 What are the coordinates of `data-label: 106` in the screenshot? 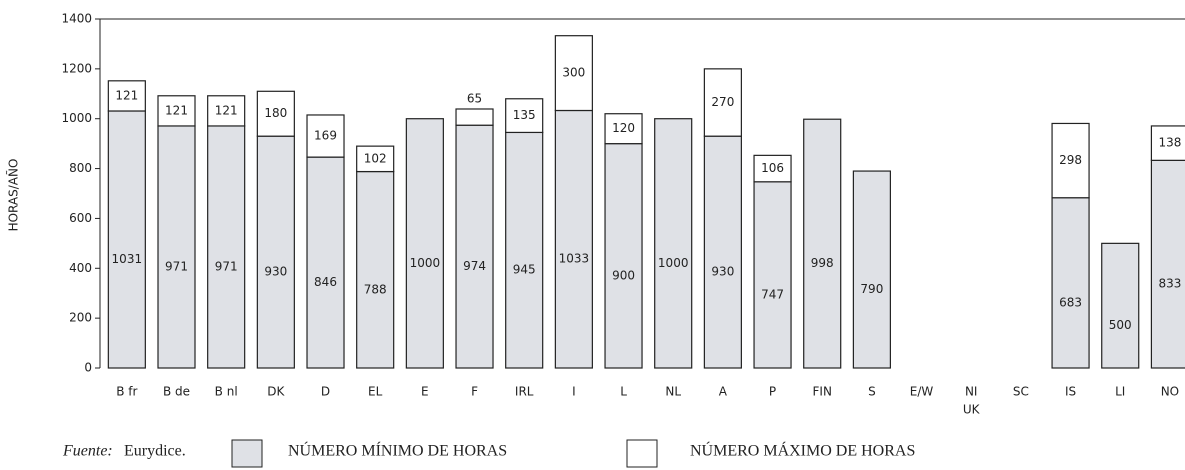 It's located at (772, 168).